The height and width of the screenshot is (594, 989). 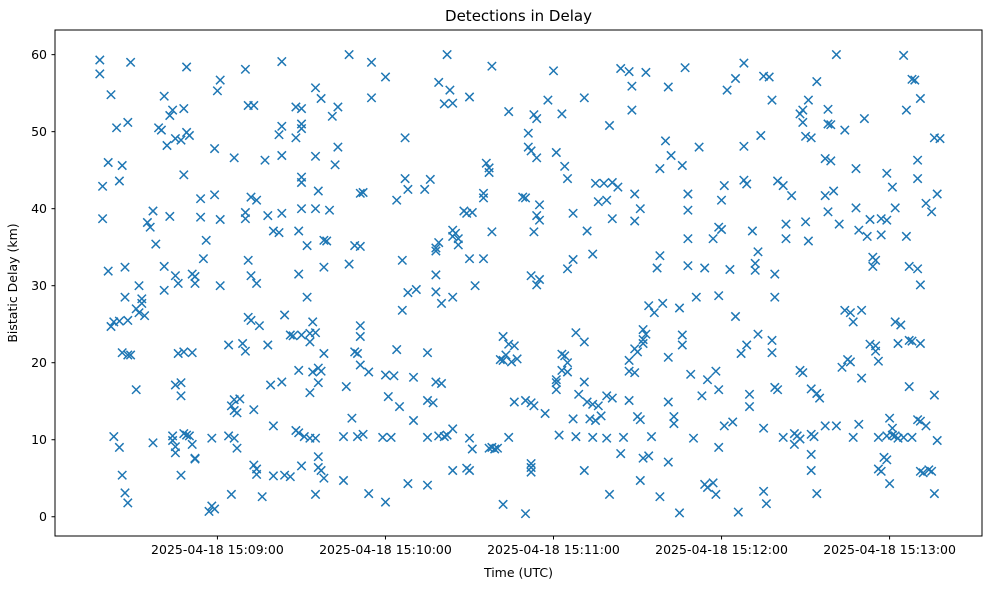 What do you see at coordinates (518, 16) in the screenshot?
I see `chart-title: Detections in Delay` at bounding box center [518, 16].